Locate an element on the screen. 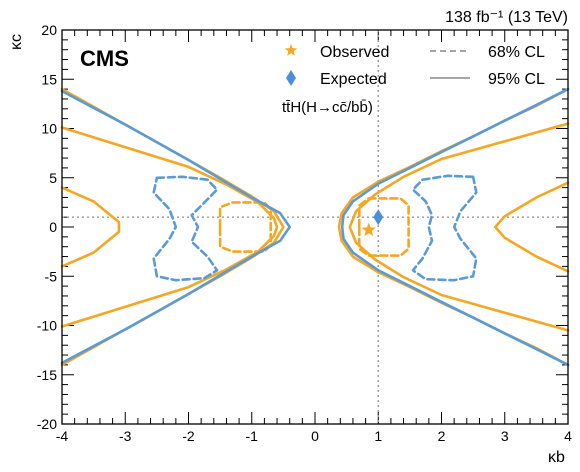  legend-expected-label: Expected is located at coordinates (353, 79).